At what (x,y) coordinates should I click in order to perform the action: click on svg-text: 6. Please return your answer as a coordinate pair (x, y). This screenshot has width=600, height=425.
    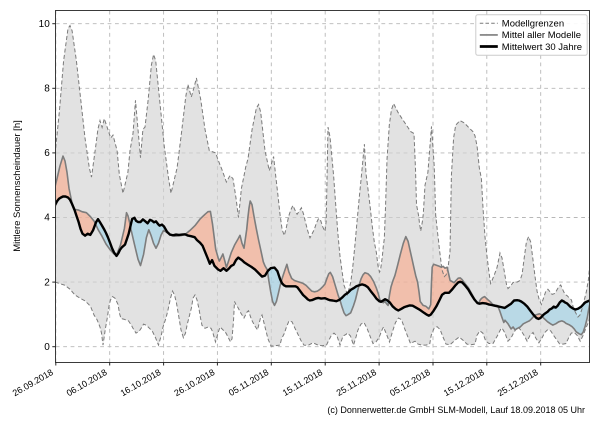
    Looking at the image, I should click on (47, 153).